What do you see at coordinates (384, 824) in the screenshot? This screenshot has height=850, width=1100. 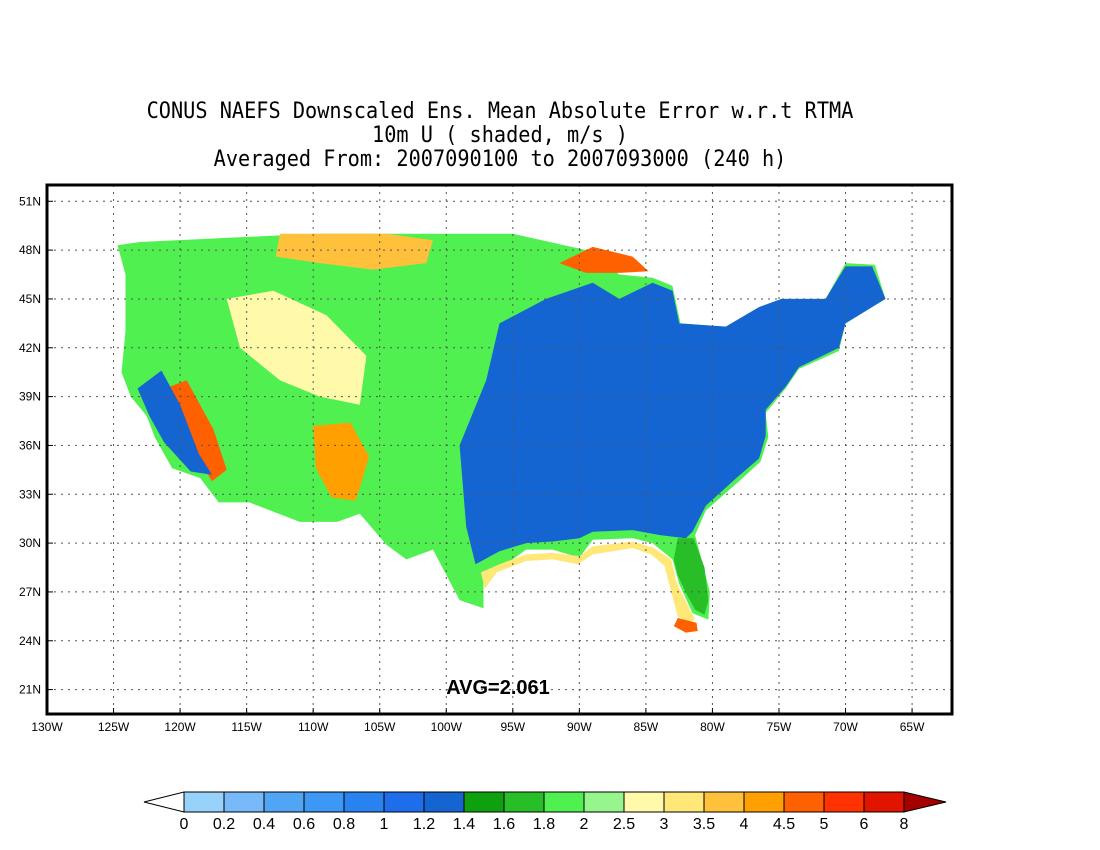 I see `colorbar-label: 1` at bounding box center [384, 824].